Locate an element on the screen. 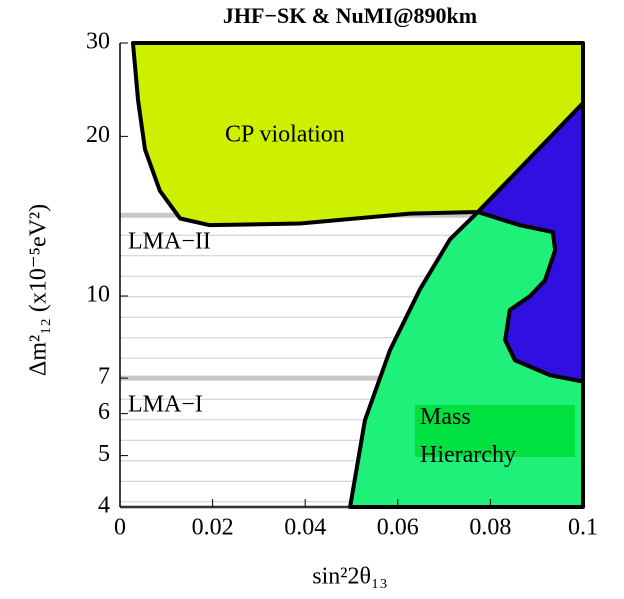 The height and width of the screenshot is (599, 624). x-tick-label: 0 is located at coordinates (120, 528).